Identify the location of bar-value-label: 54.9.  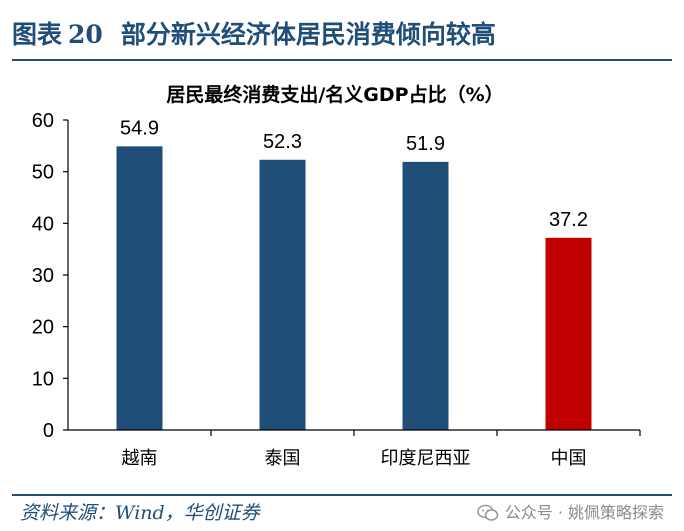
(139, 128).